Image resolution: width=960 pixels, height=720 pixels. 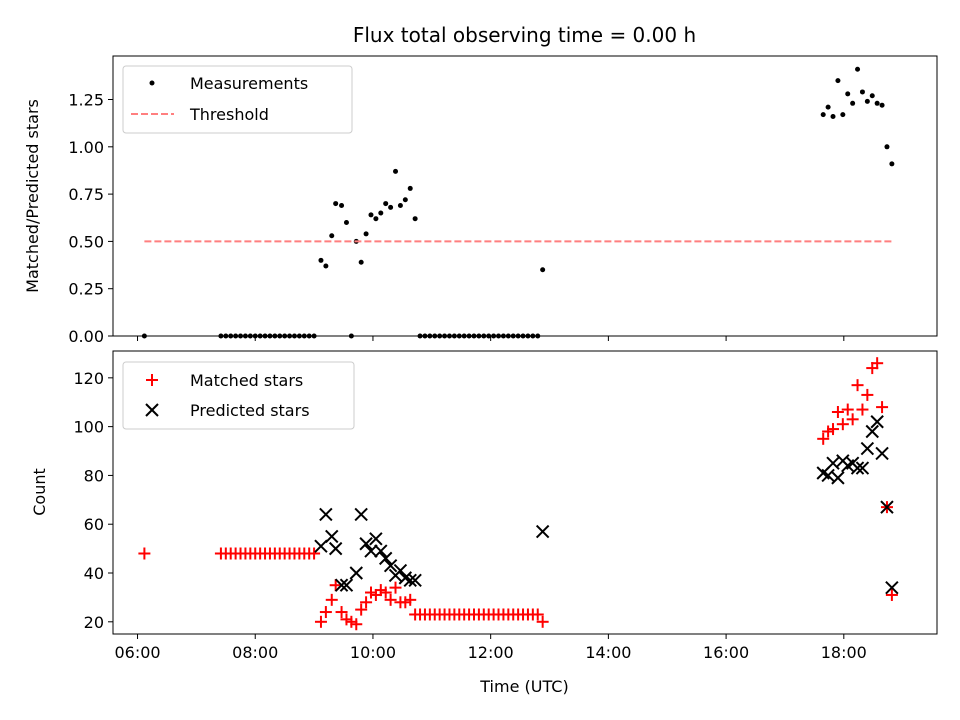 I want to click on chart-title: Flux total observing time = 0.00 h, so click(x=524, y=35).